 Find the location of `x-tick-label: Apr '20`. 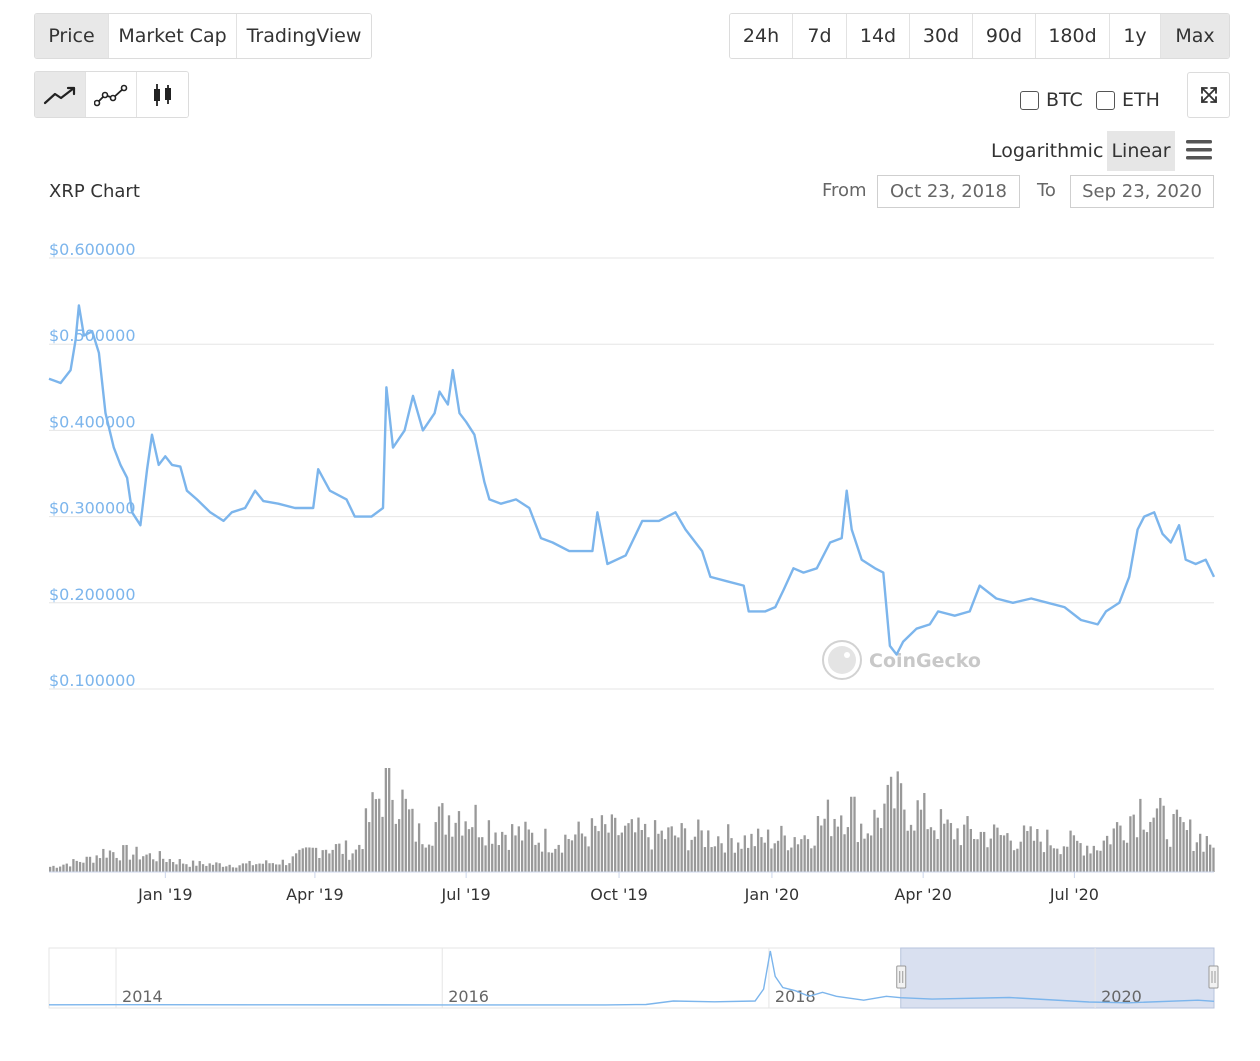

x-tick-label: Apr '20 is located at coordinates (923, 894).